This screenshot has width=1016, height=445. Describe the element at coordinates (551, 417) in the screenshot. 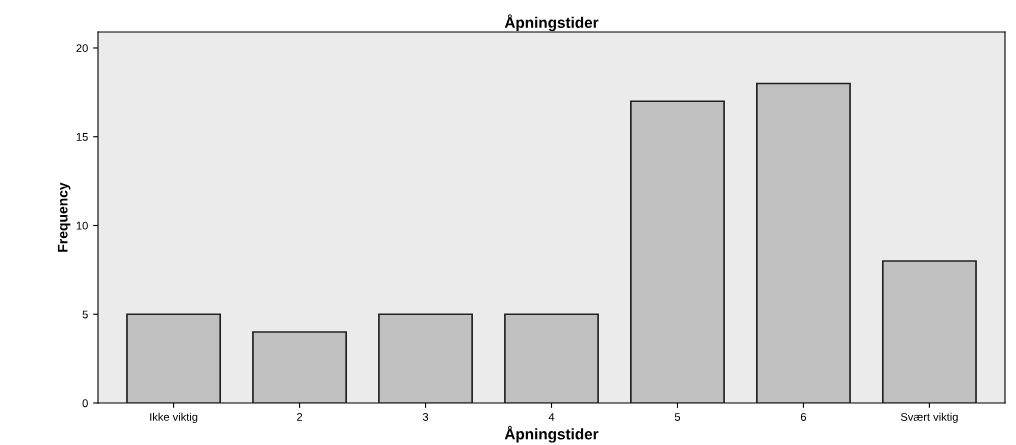

I see `x-tick-label: 4` at that location.